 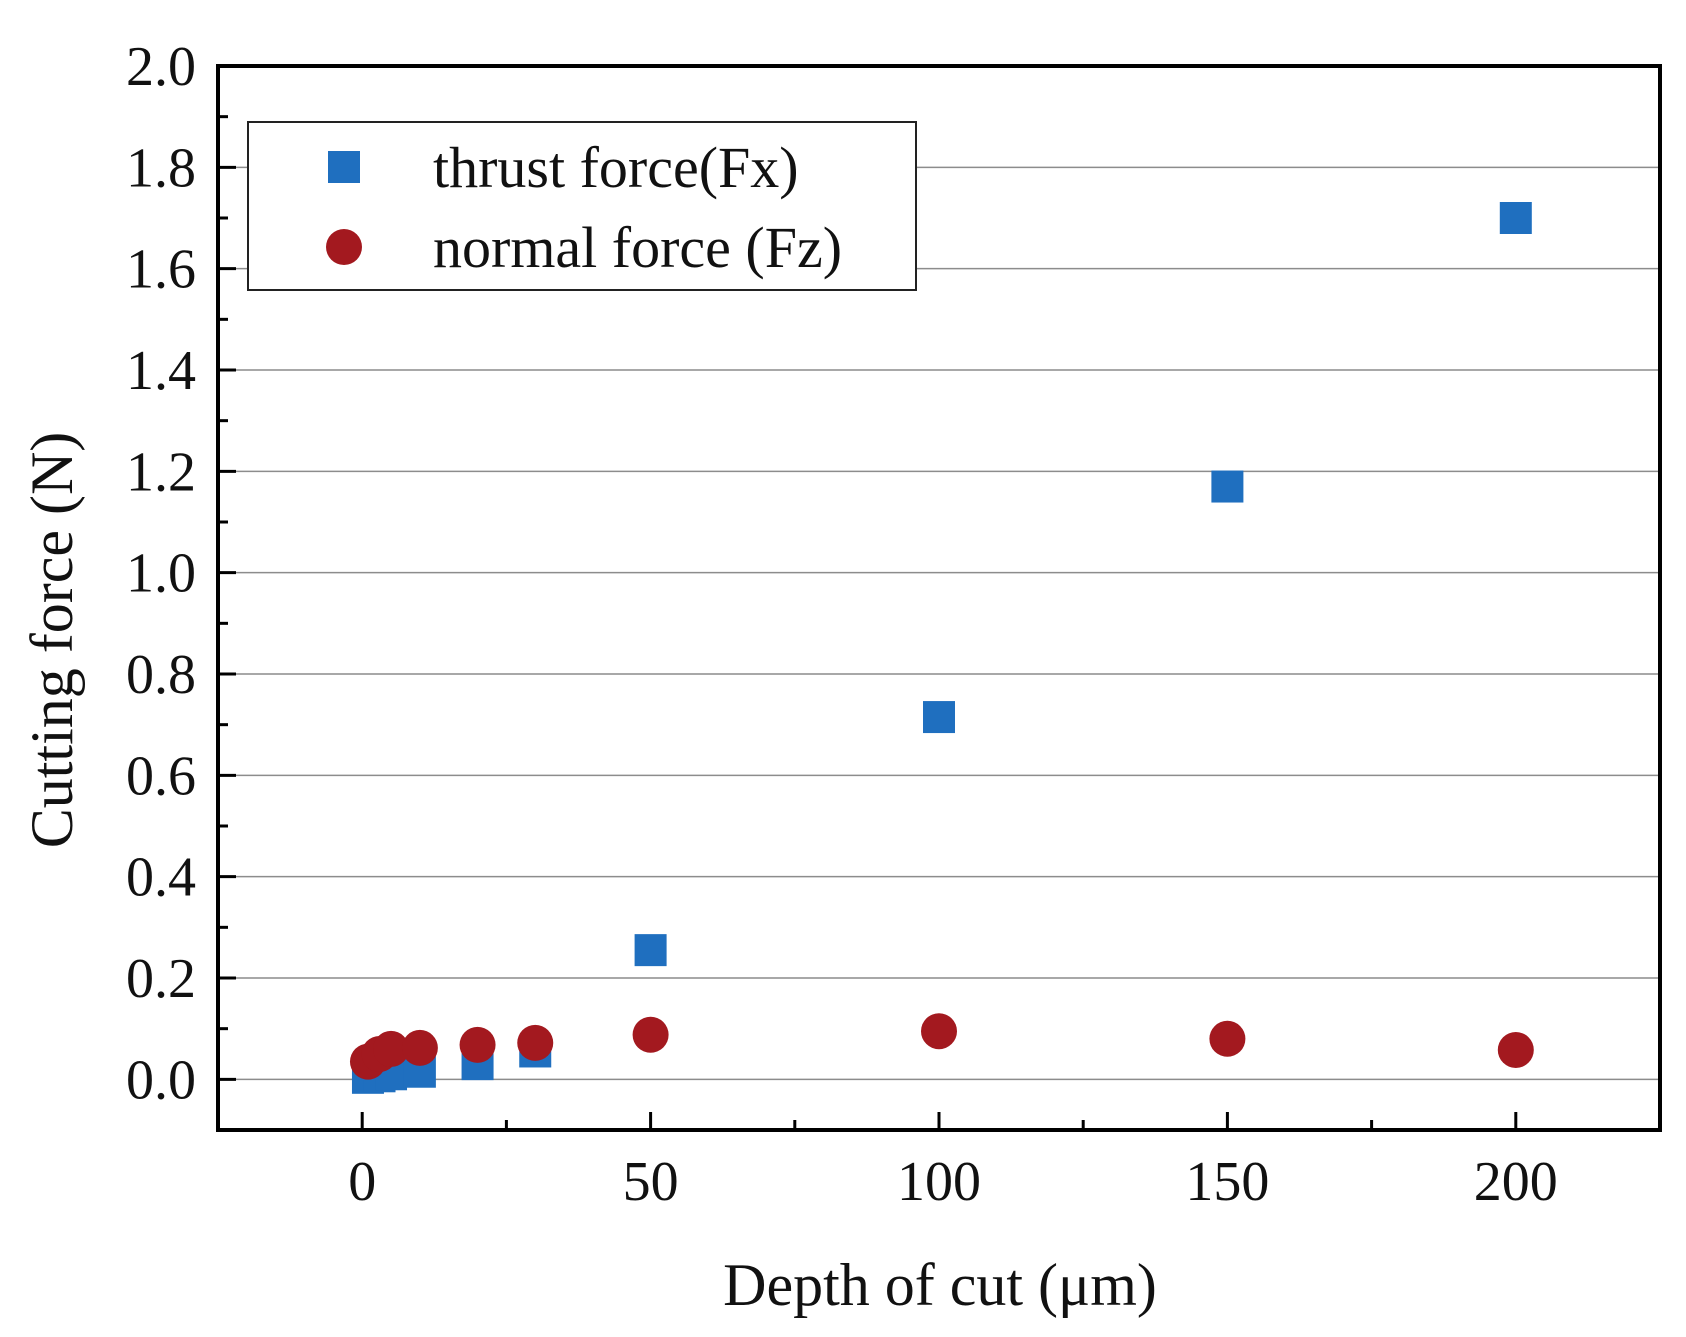 I want to click on y-tick-label-1: 0.2, so click(x=161, y=979).